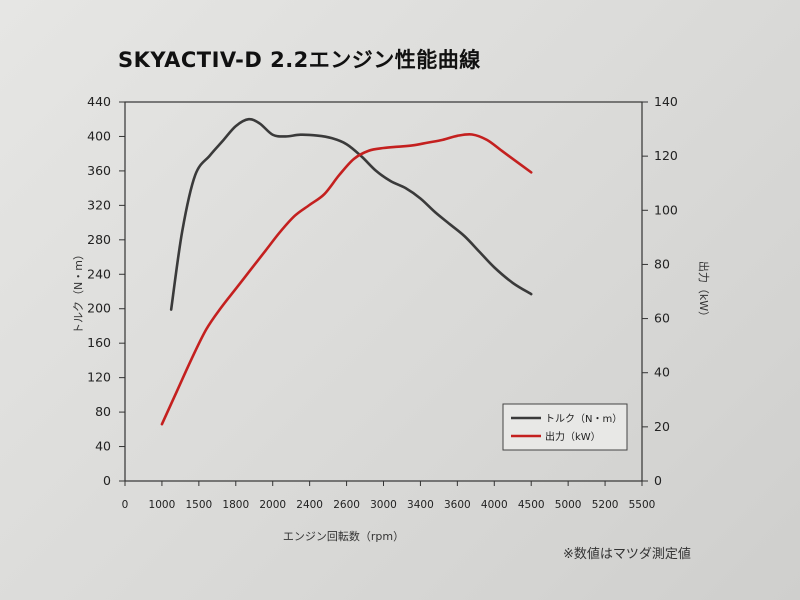 The height and width of the screenshot is (600, 800). What do you see at coordinates (235, 505) in the screenshot?
I see `x-tick-label: 1800` at bounding box center [235, 505].